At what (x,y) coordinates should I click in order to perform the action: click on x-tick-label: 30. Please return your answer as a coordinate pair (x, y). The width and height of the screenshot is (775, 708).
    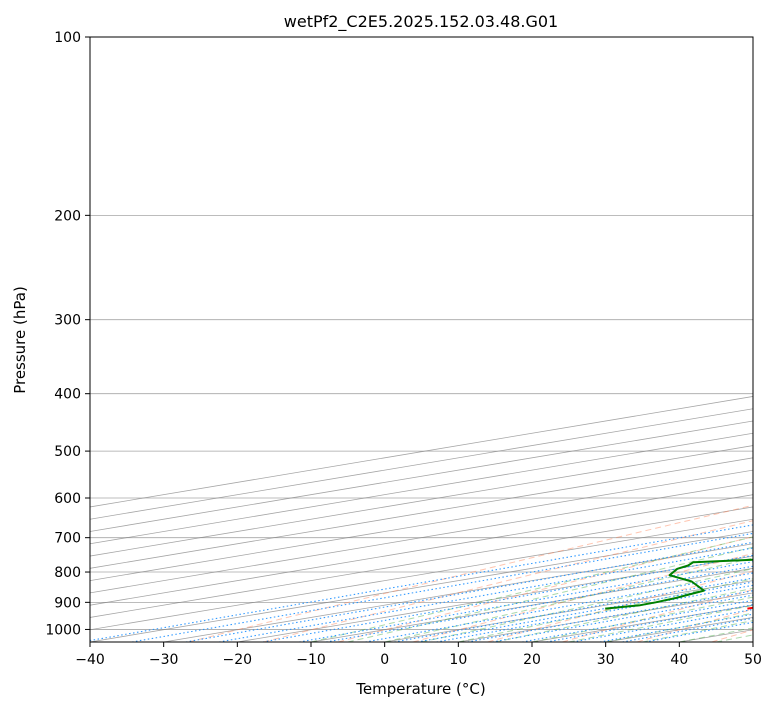
    Looking at the image, I should click on (606, 660).